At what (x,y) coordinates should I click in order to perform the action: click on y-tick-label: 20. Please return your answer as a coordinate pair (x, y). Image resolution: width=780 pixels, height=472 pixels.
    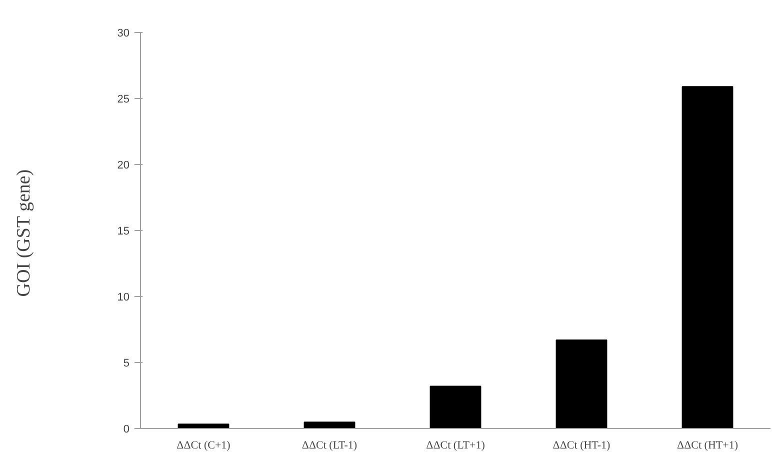
    Looking at the image, I should click on (123, 166).